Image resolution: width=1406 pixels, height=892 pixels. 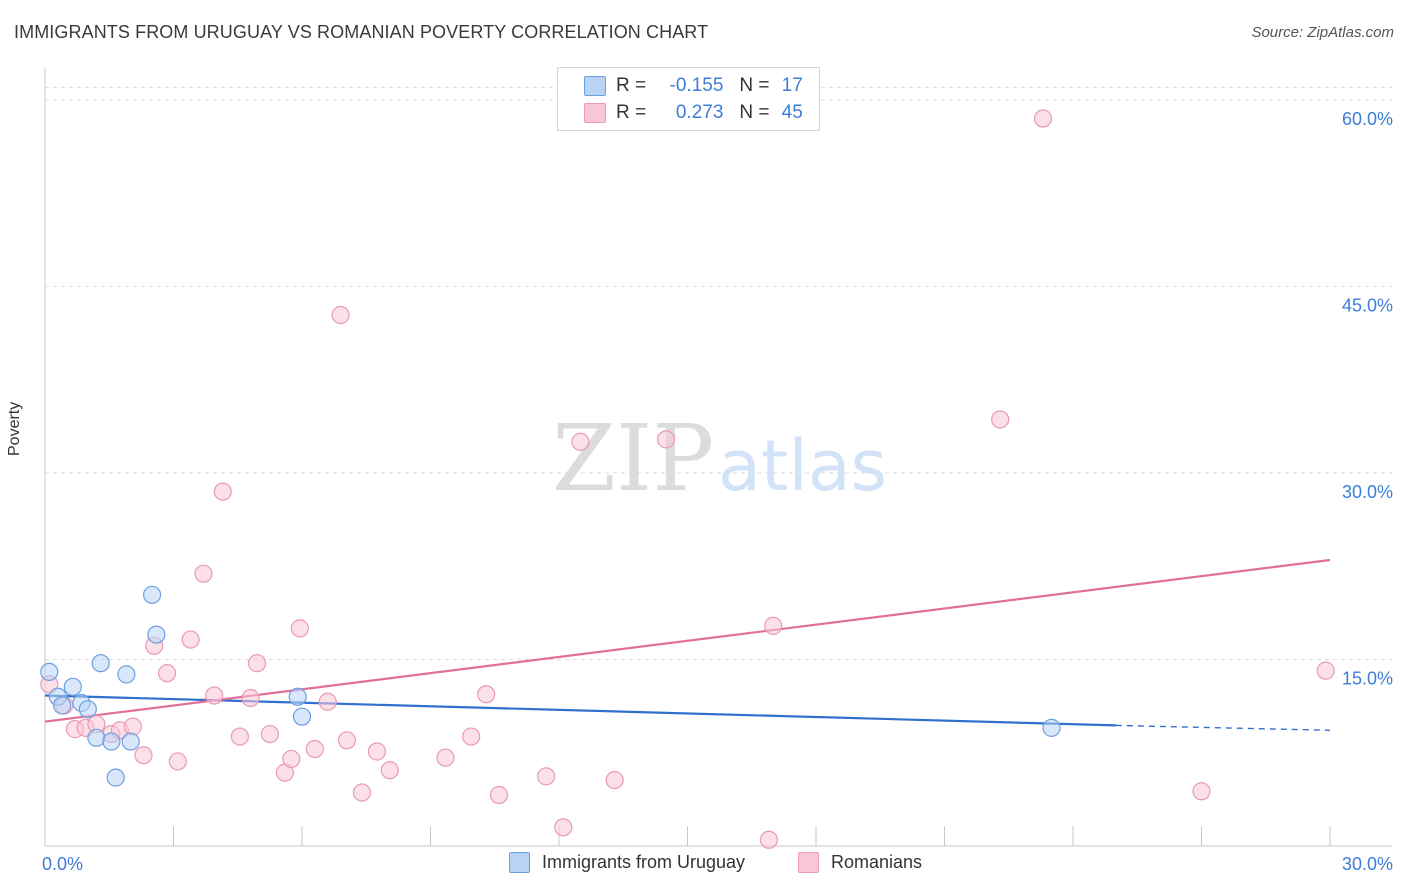 I want to click on legend-n-value: 17, so click(x=792, y=85).